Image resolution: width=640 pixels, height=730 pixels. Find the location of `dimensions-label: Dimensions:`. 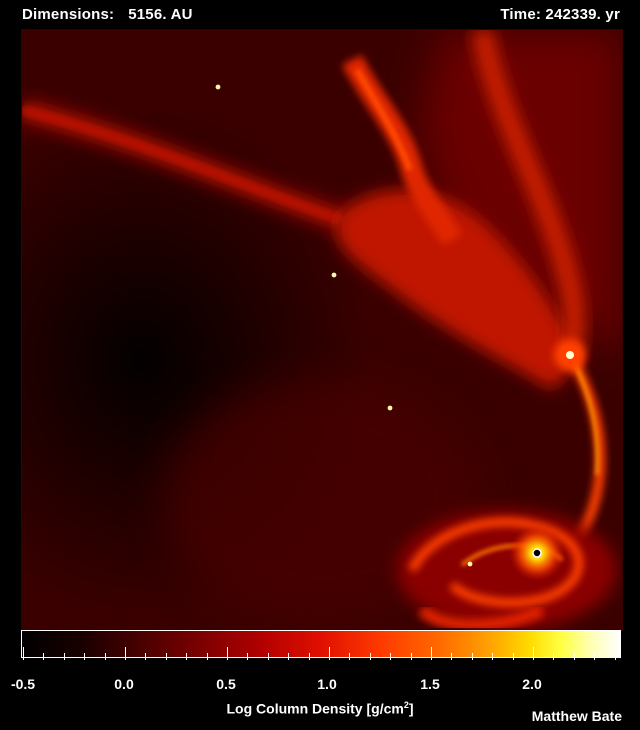

dimensions-label: Dimensions: is located at coordinates (68, 14).